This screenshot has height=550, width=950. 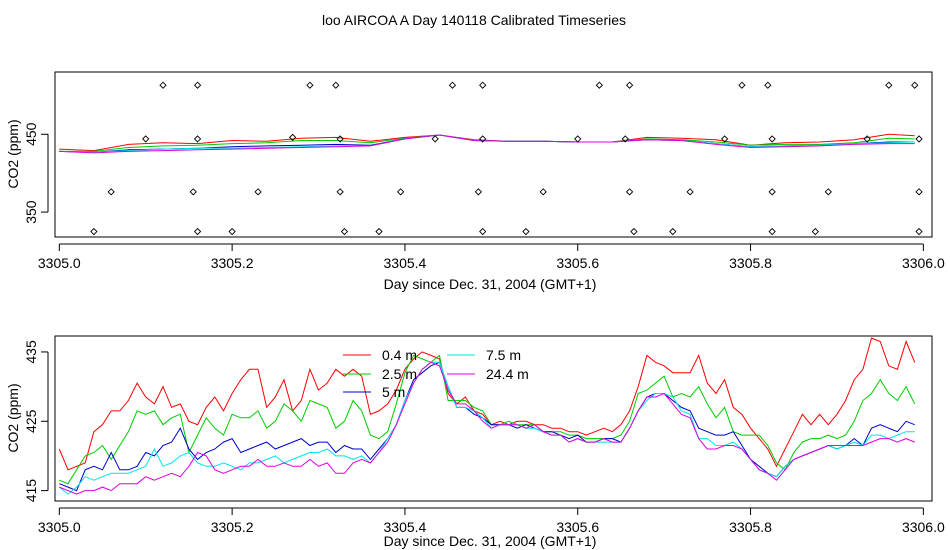 I want to click on y-tick-label: 435, so click(x=31, y=352).